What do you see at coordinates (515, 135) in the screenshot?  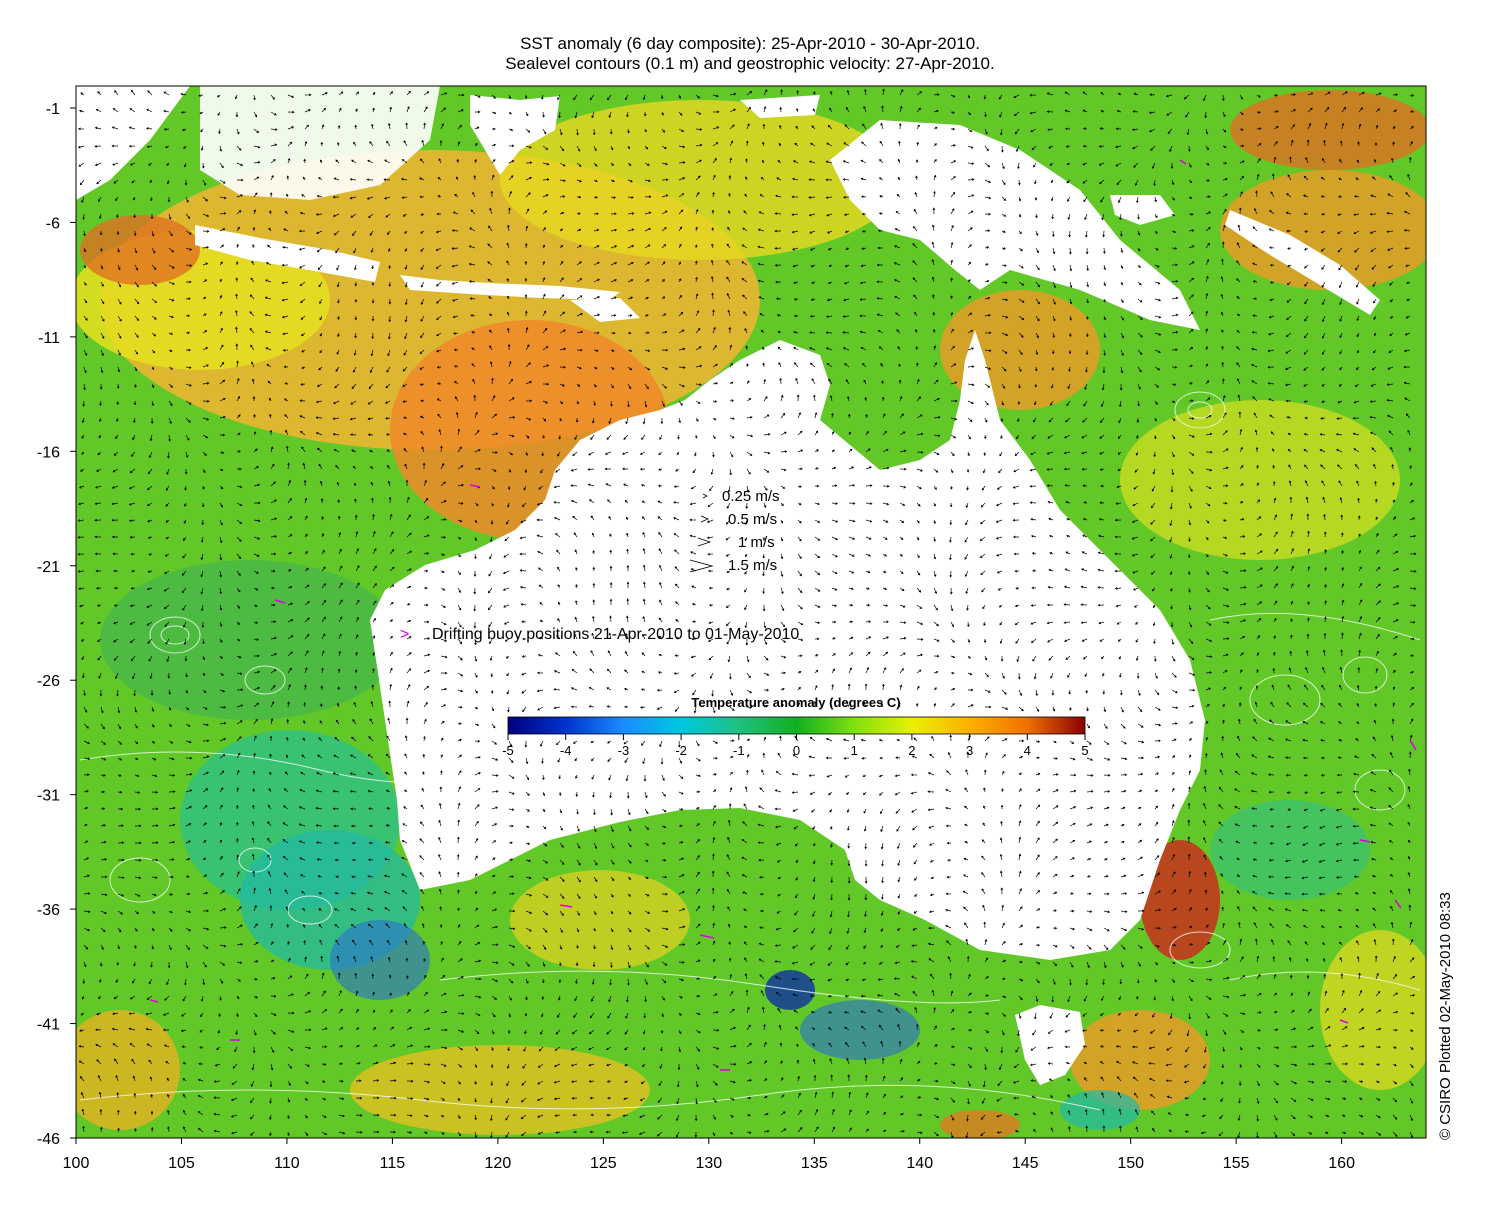 I see `sulawesi-land` at bounding box center [515, 135].